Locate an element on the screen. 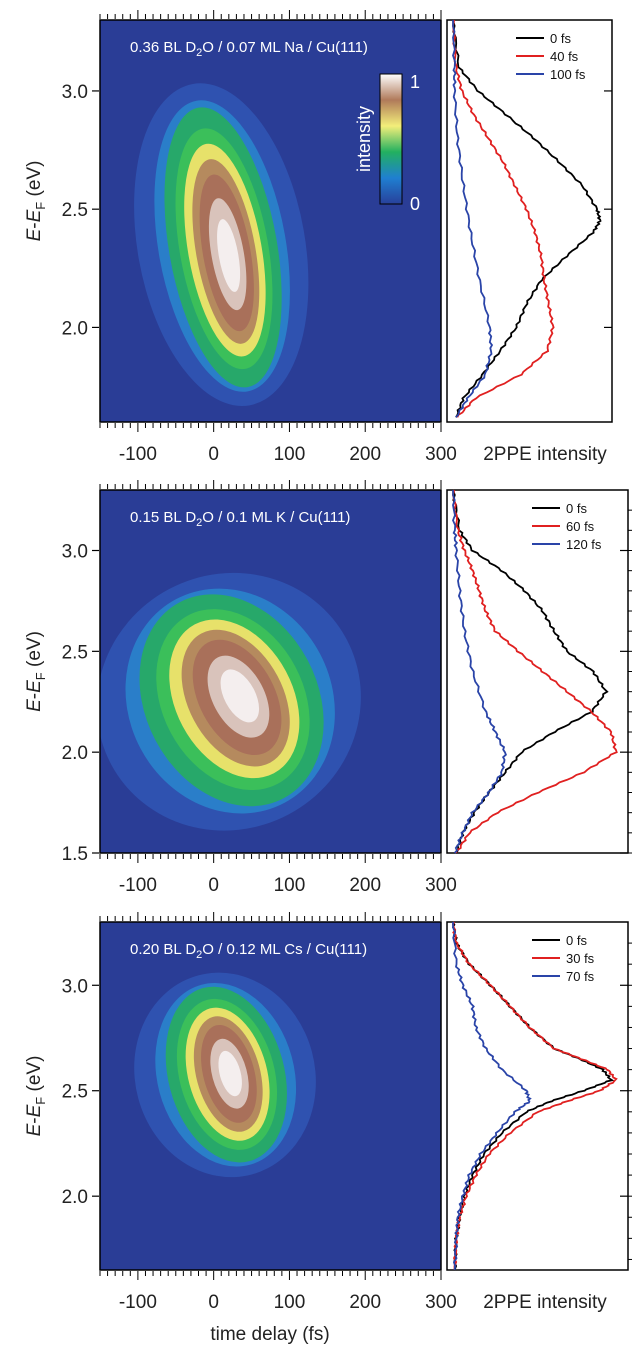  legend-entry: 100 fs is located at coordinates (568, 74).